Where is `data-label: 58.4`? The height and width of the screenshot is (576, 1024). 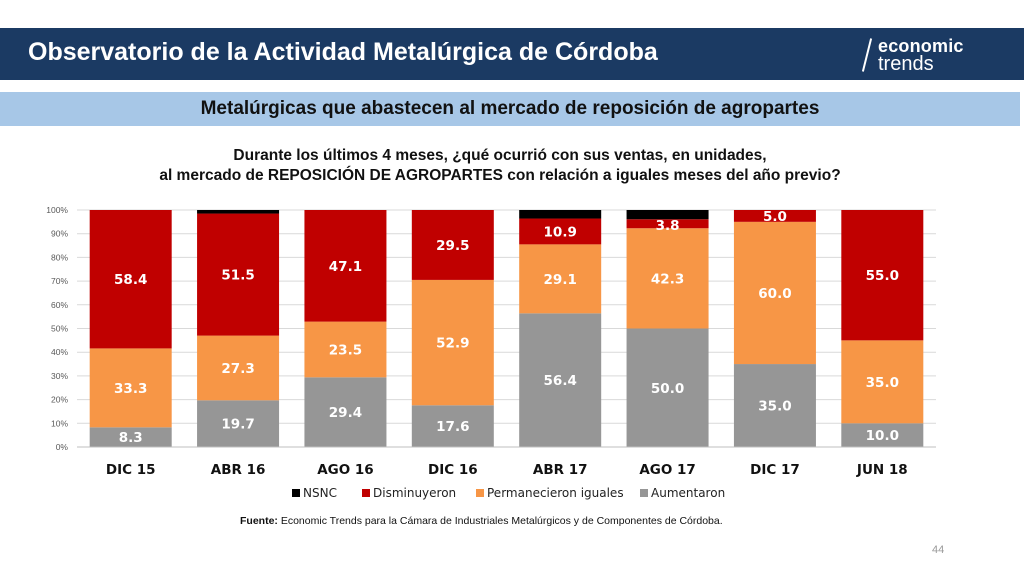 data-label: 58.4 is located at coordinates (130, 280).